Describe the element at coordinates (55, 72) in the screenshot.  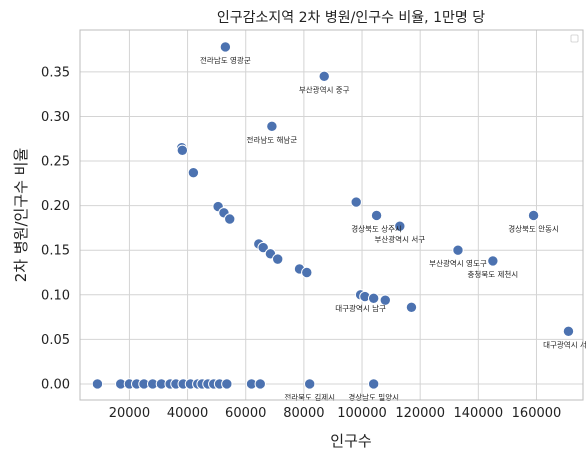
I see `y-tick-label: 0.35` at that location.